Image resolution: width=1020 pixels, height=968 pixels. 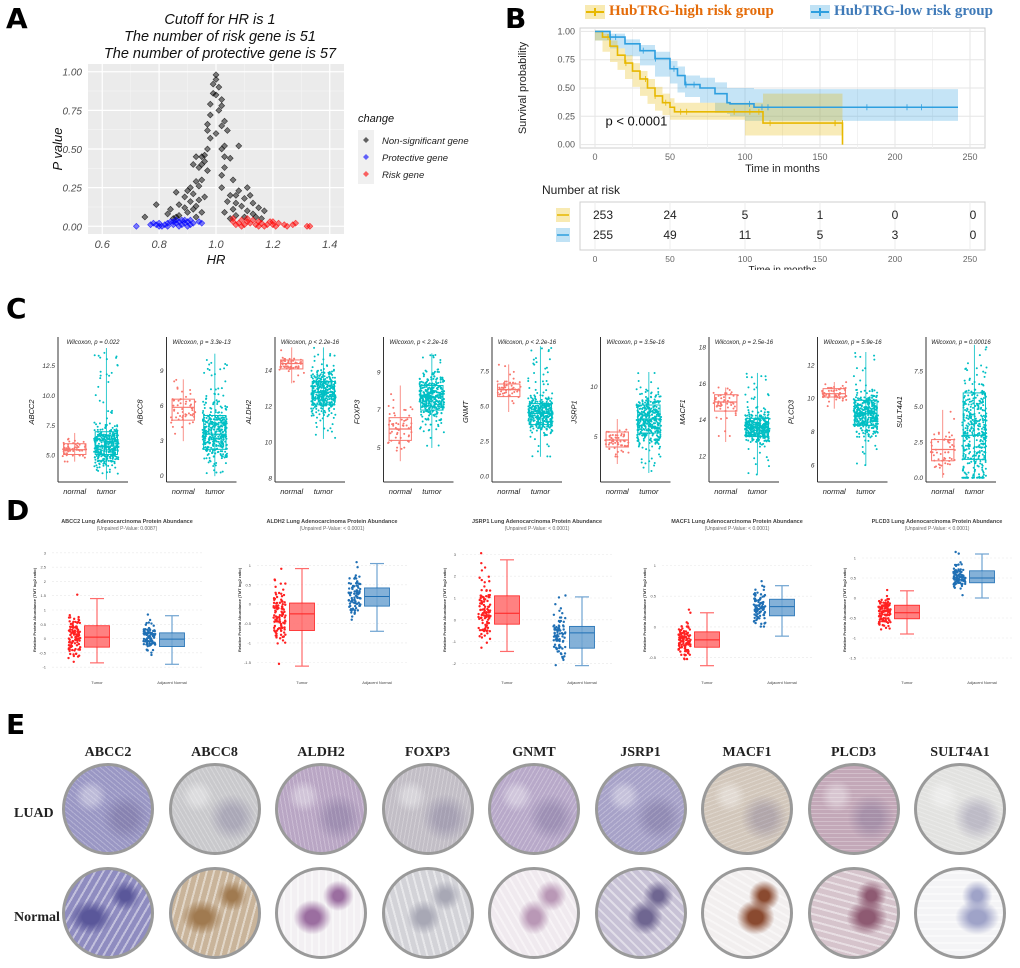 What do you see at coordinates (679, 11) in the screenshot?
I see `legend-item-high-risk: HubTRG-high risk group` at bounding box center [679, 11].